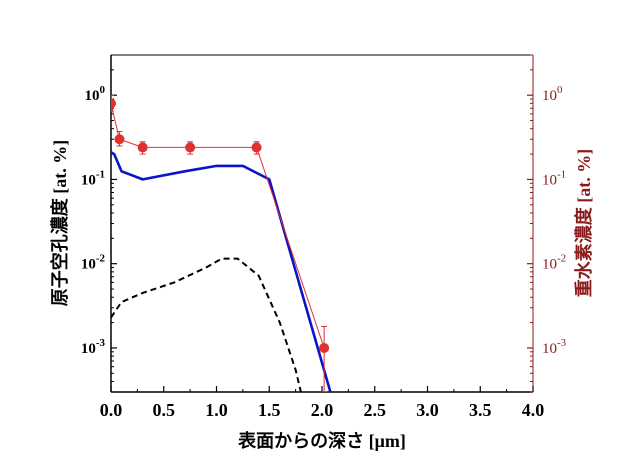 Image resolution: width=619 pixels, height=472 pixels. I want to click on y-tick-label-right: 10⁻², so click(554, 263).